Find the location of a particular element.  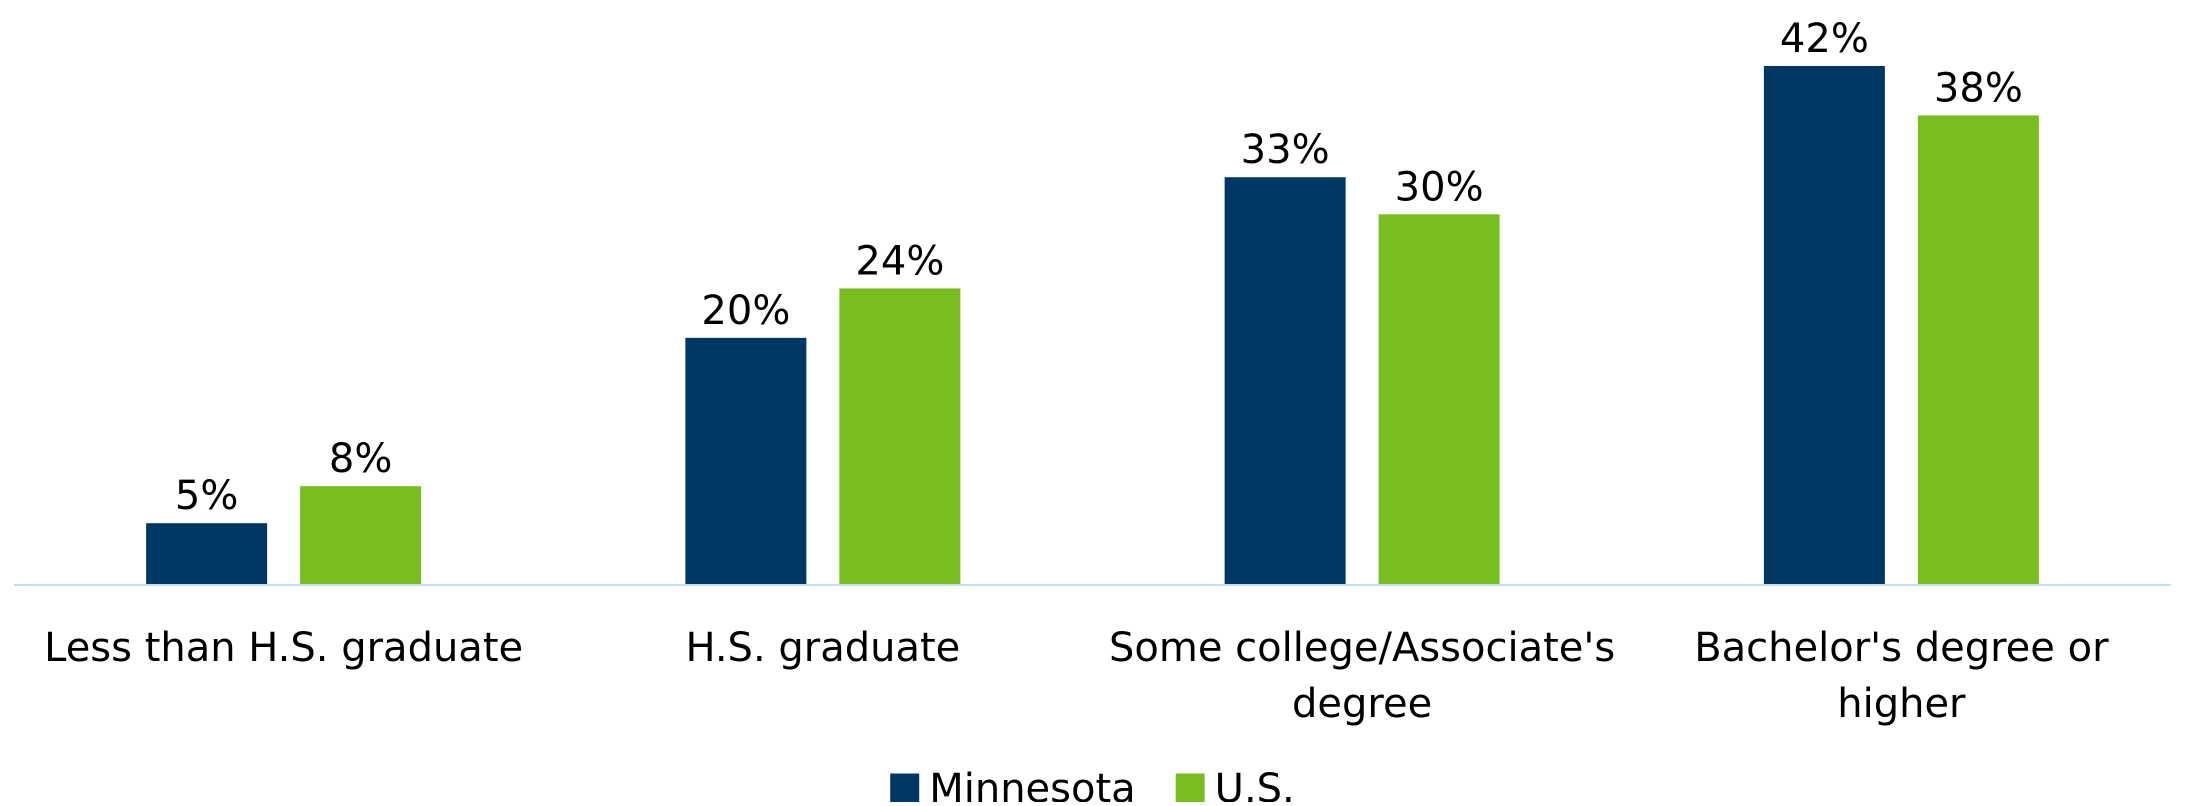

data-label: 24% is located at coordinates (899, 261).